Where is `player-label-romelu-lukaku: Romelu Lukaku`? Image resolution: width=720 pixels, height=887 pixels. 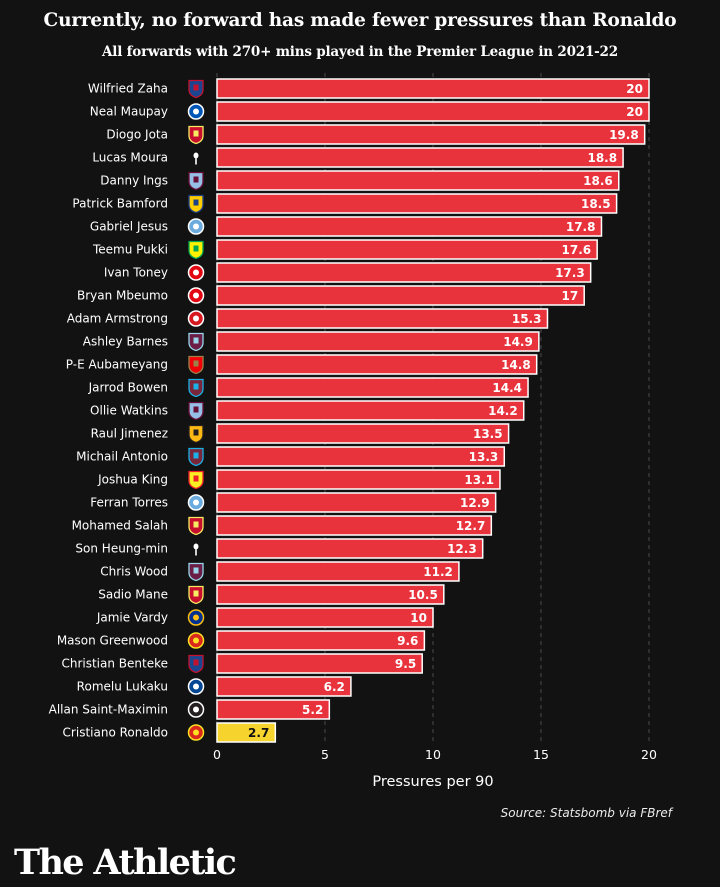 player-label-romelu-lukaku: Romelu Lukaku is located at coordinates (122, 687).